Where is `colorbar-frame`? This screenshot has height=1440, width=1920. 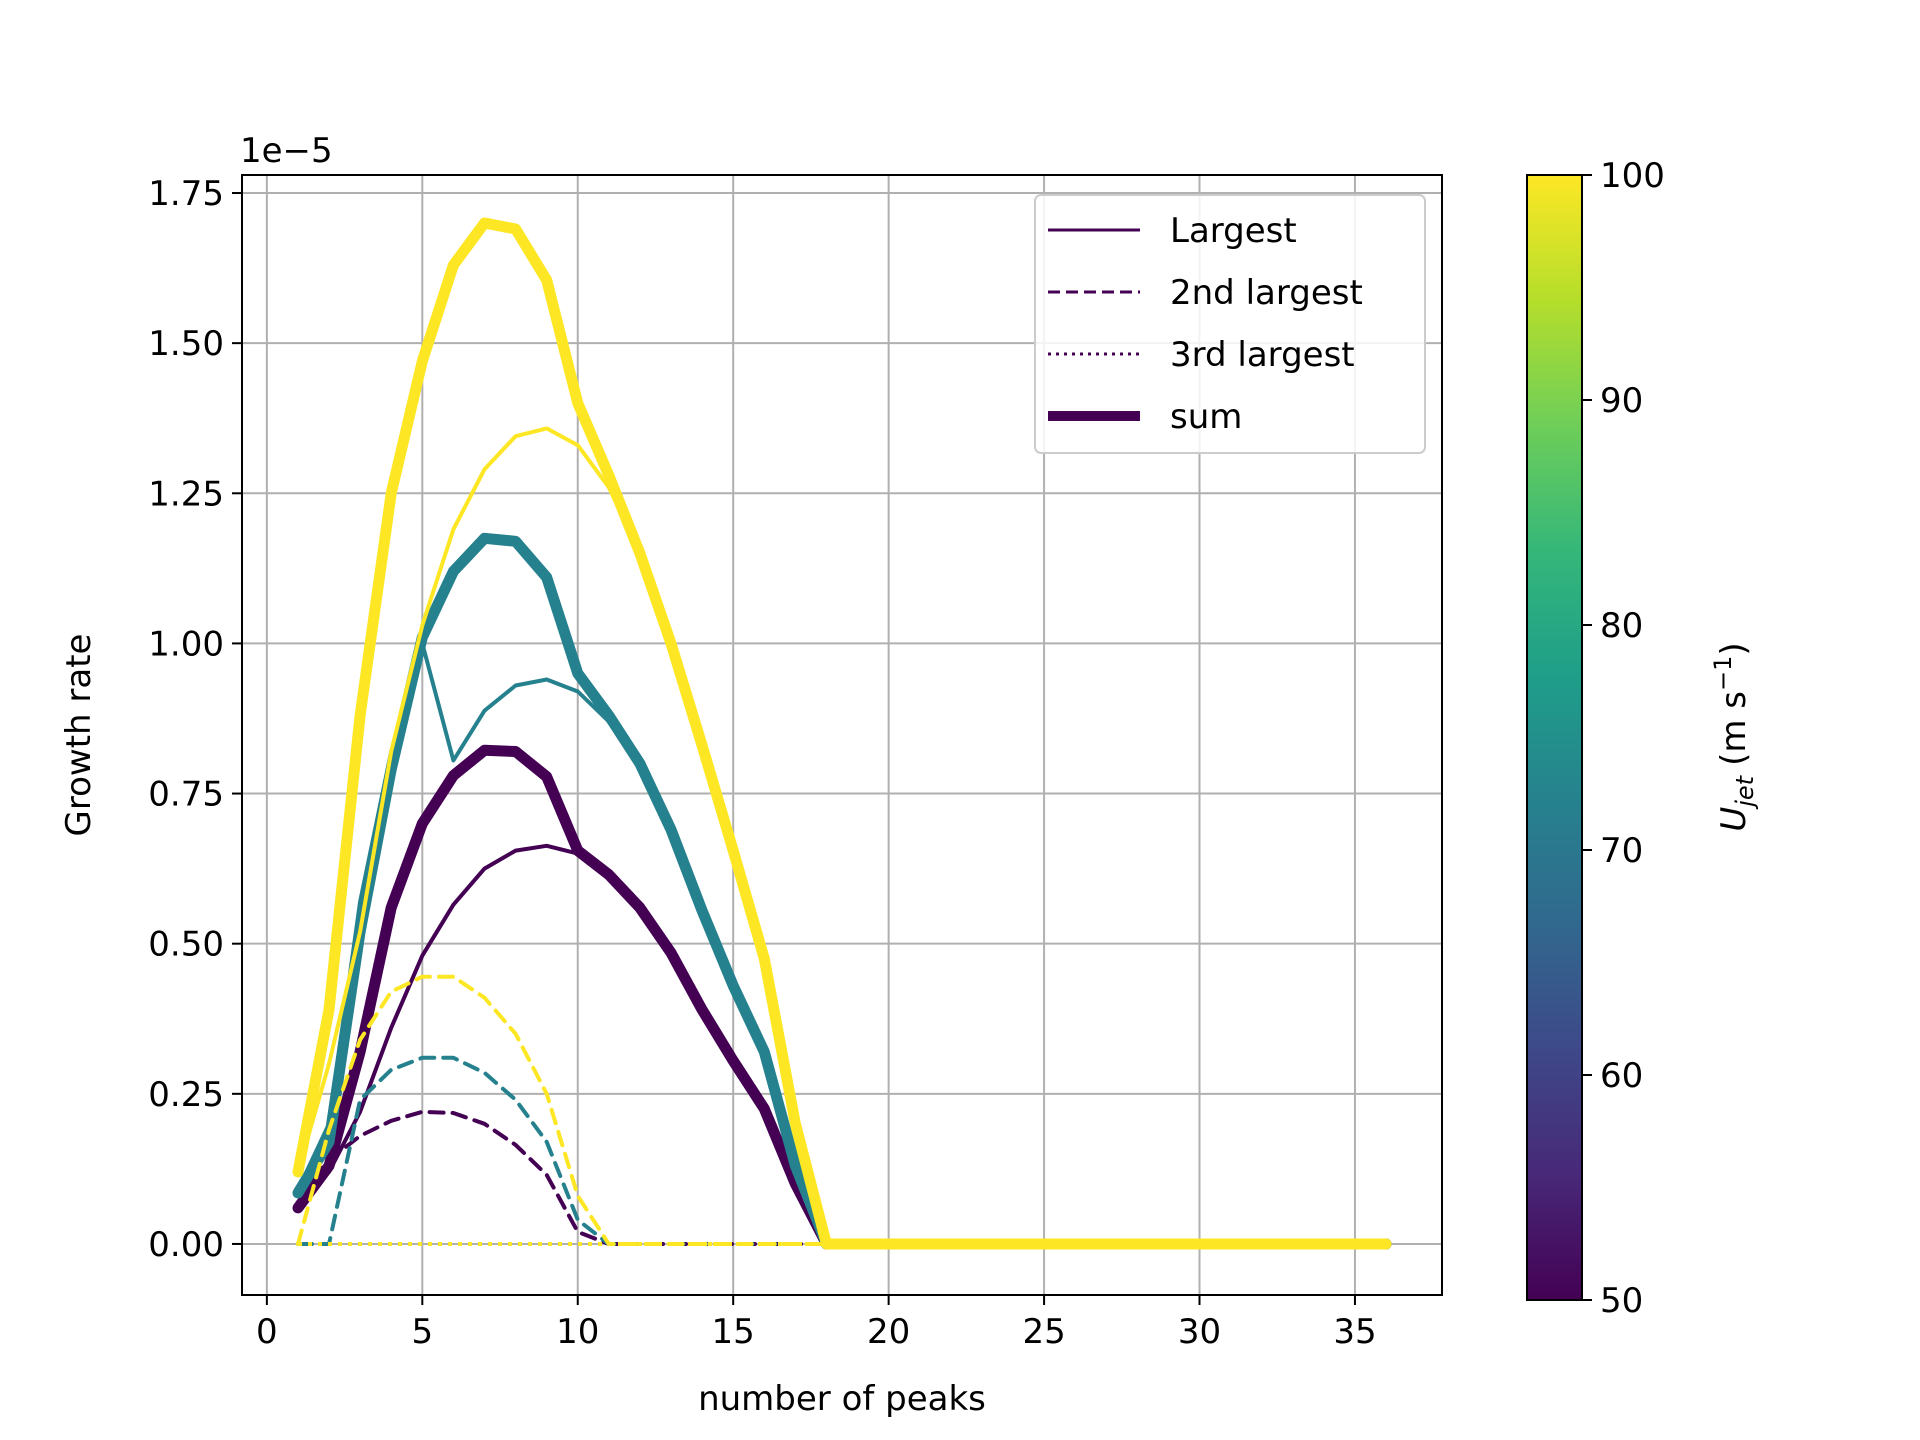
colorbar-frame is located at coordinates (1554, 737).